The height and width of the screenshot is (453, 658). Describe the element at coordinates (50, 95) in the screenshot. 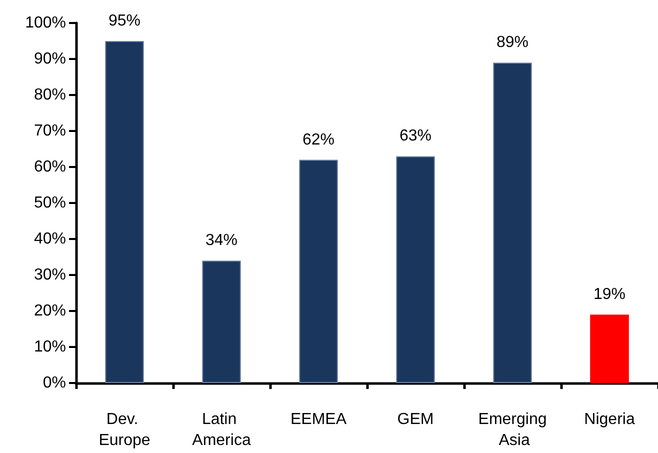

I see `y-tick-label: 80%` at that location.